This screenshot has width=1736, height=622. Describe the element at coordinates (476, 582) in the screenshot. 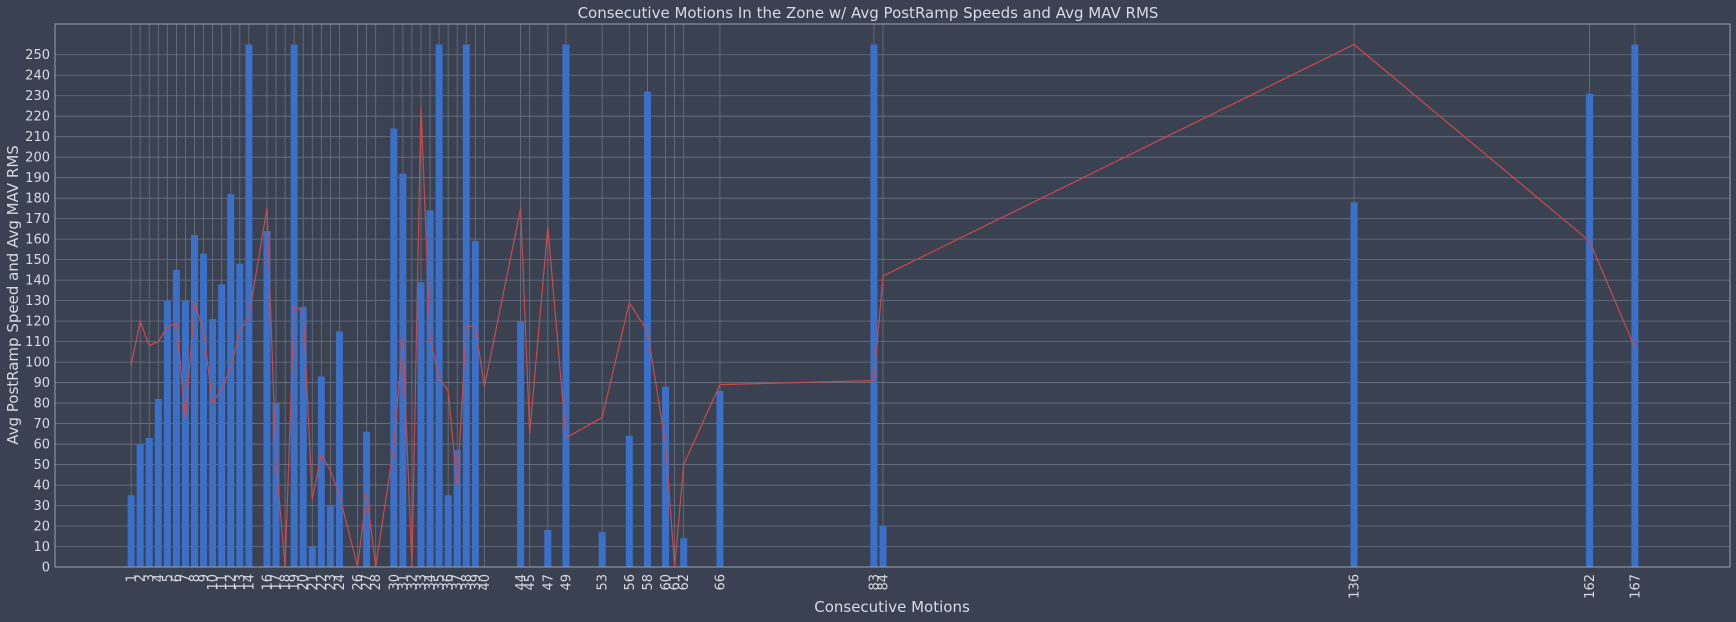

I see `x-tick-label: 39` at that location.